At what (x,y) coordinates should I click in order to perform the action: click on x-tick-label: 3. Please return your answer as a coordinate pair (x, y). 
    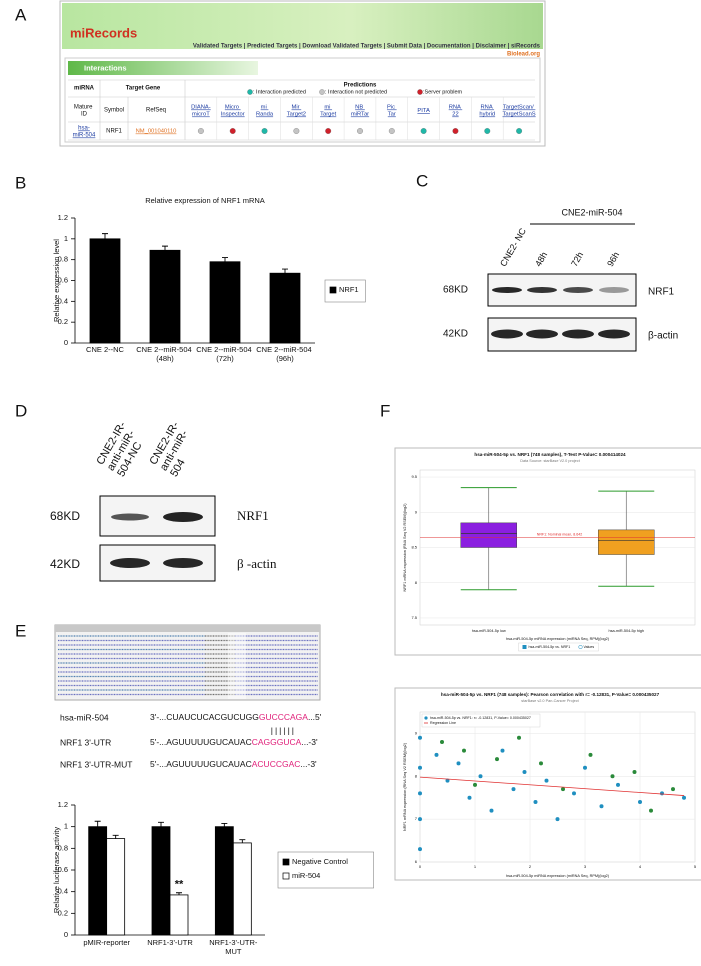
    Looking at the image, I should click on (585, 866).